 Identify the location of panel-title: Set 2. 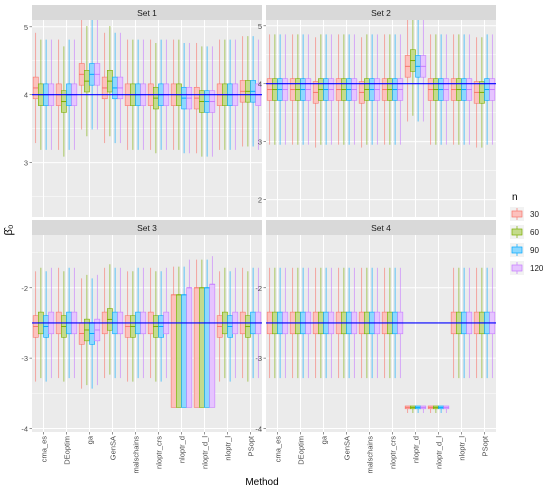
(381, 13).